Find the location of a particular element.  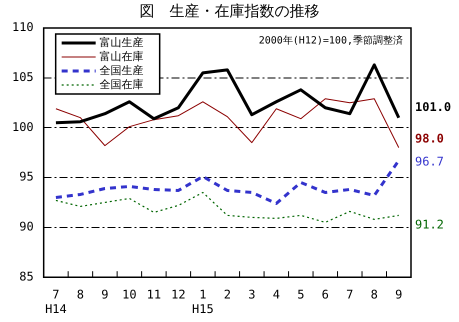

x-tick-label: 4 is located at coordinates (276, 295).